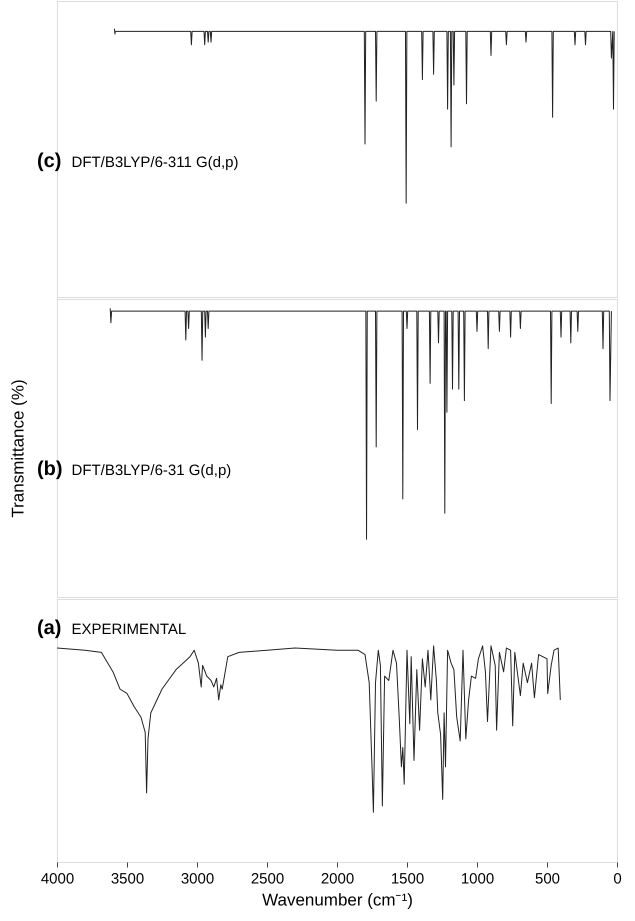 This screenshot has height=921, width=635. Describe the element at coordinates (547, 879) in the screenshot. I see `x-tick-label: 500` at that location.